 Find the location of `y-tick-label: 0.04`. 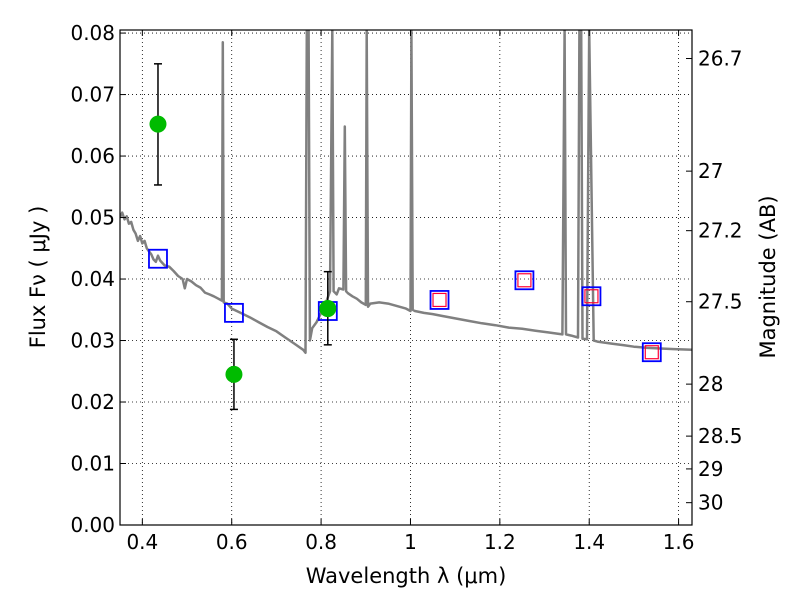

y-tick-label: 0.04 is located at coordinates (92, 279).